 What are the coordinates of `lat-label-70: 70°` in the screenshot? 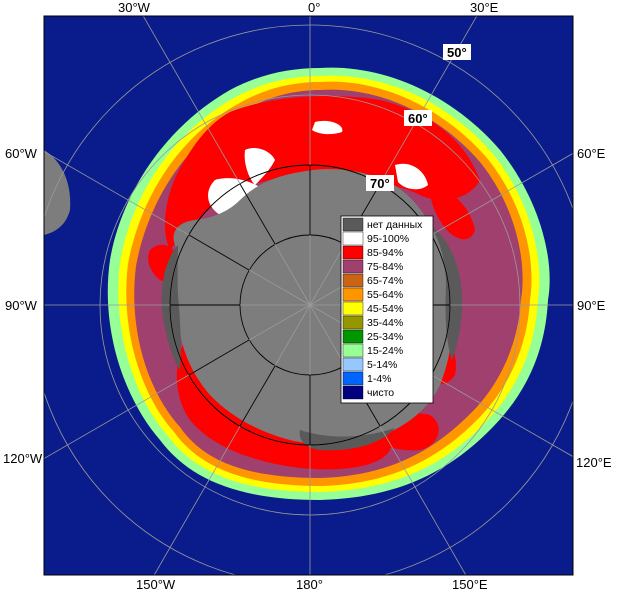 It's located at (380, 183).